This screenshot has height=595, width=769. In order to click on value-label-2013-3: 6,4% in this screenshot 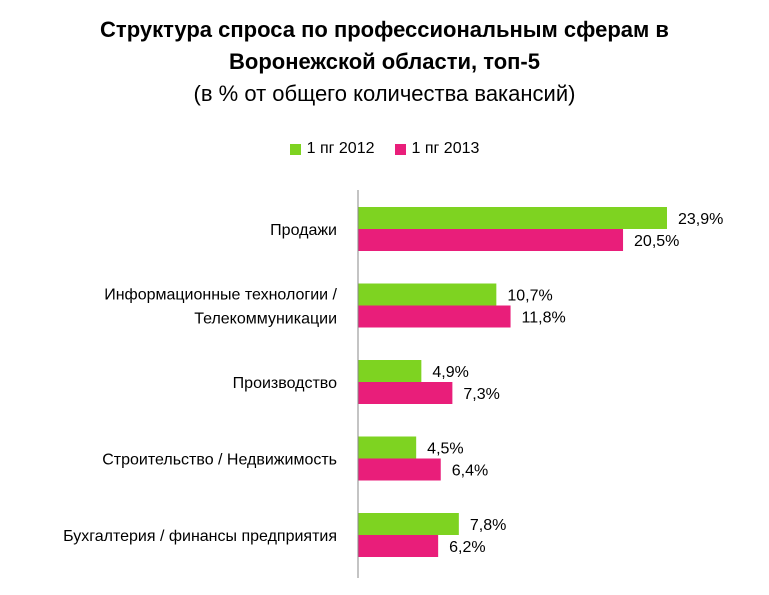, I will do `click(470, 471)`.